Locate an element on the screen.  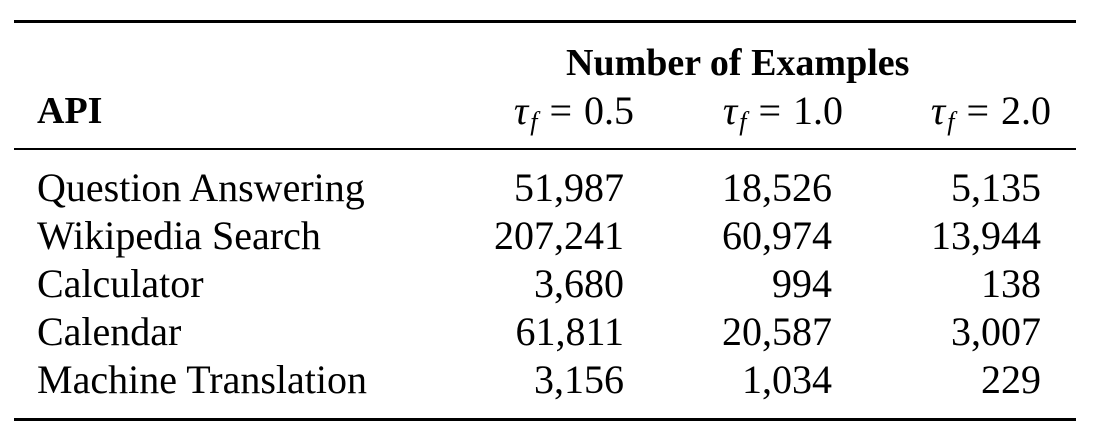
value-cell: 51,987 is located at coordinates (569, 187).